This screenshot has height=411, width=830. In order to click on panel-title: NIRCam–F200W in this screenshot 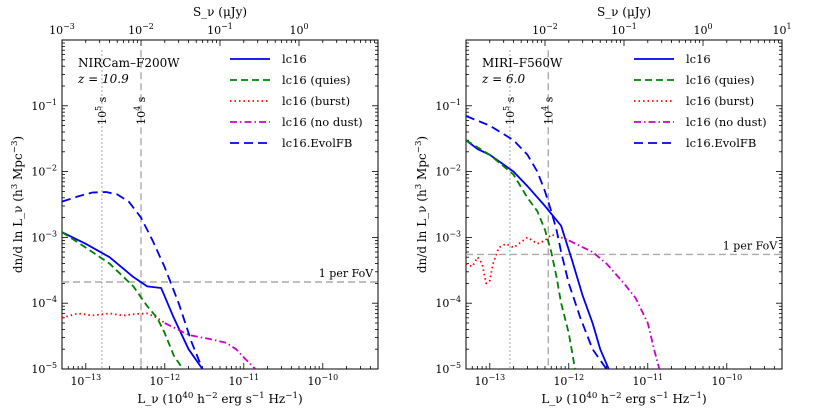, I will do `click(129, 63)`.